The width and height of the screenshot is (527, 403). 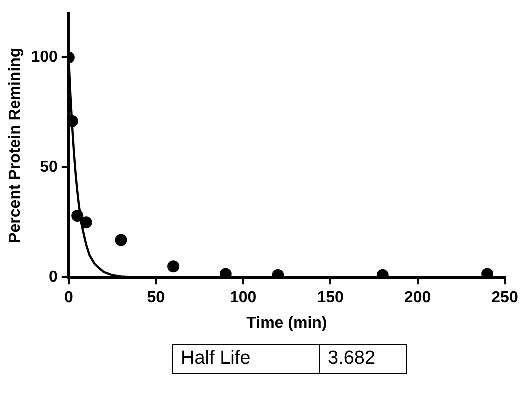 I want to click on x-axis-title: Time (min), so click(x=287, y=323).